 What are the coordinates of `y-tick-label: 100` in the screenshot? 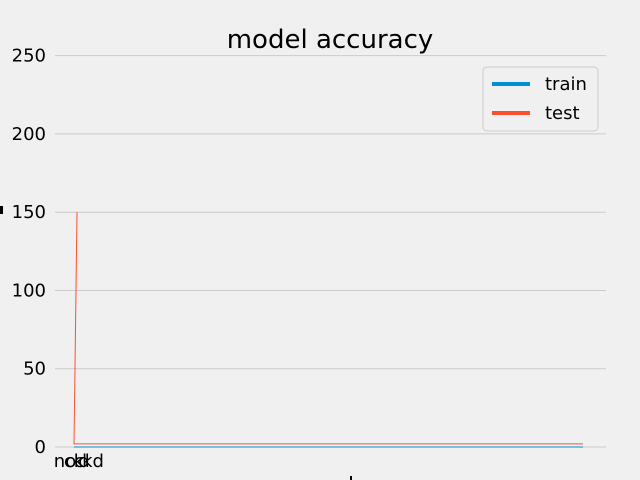 It's located at (29, 290).